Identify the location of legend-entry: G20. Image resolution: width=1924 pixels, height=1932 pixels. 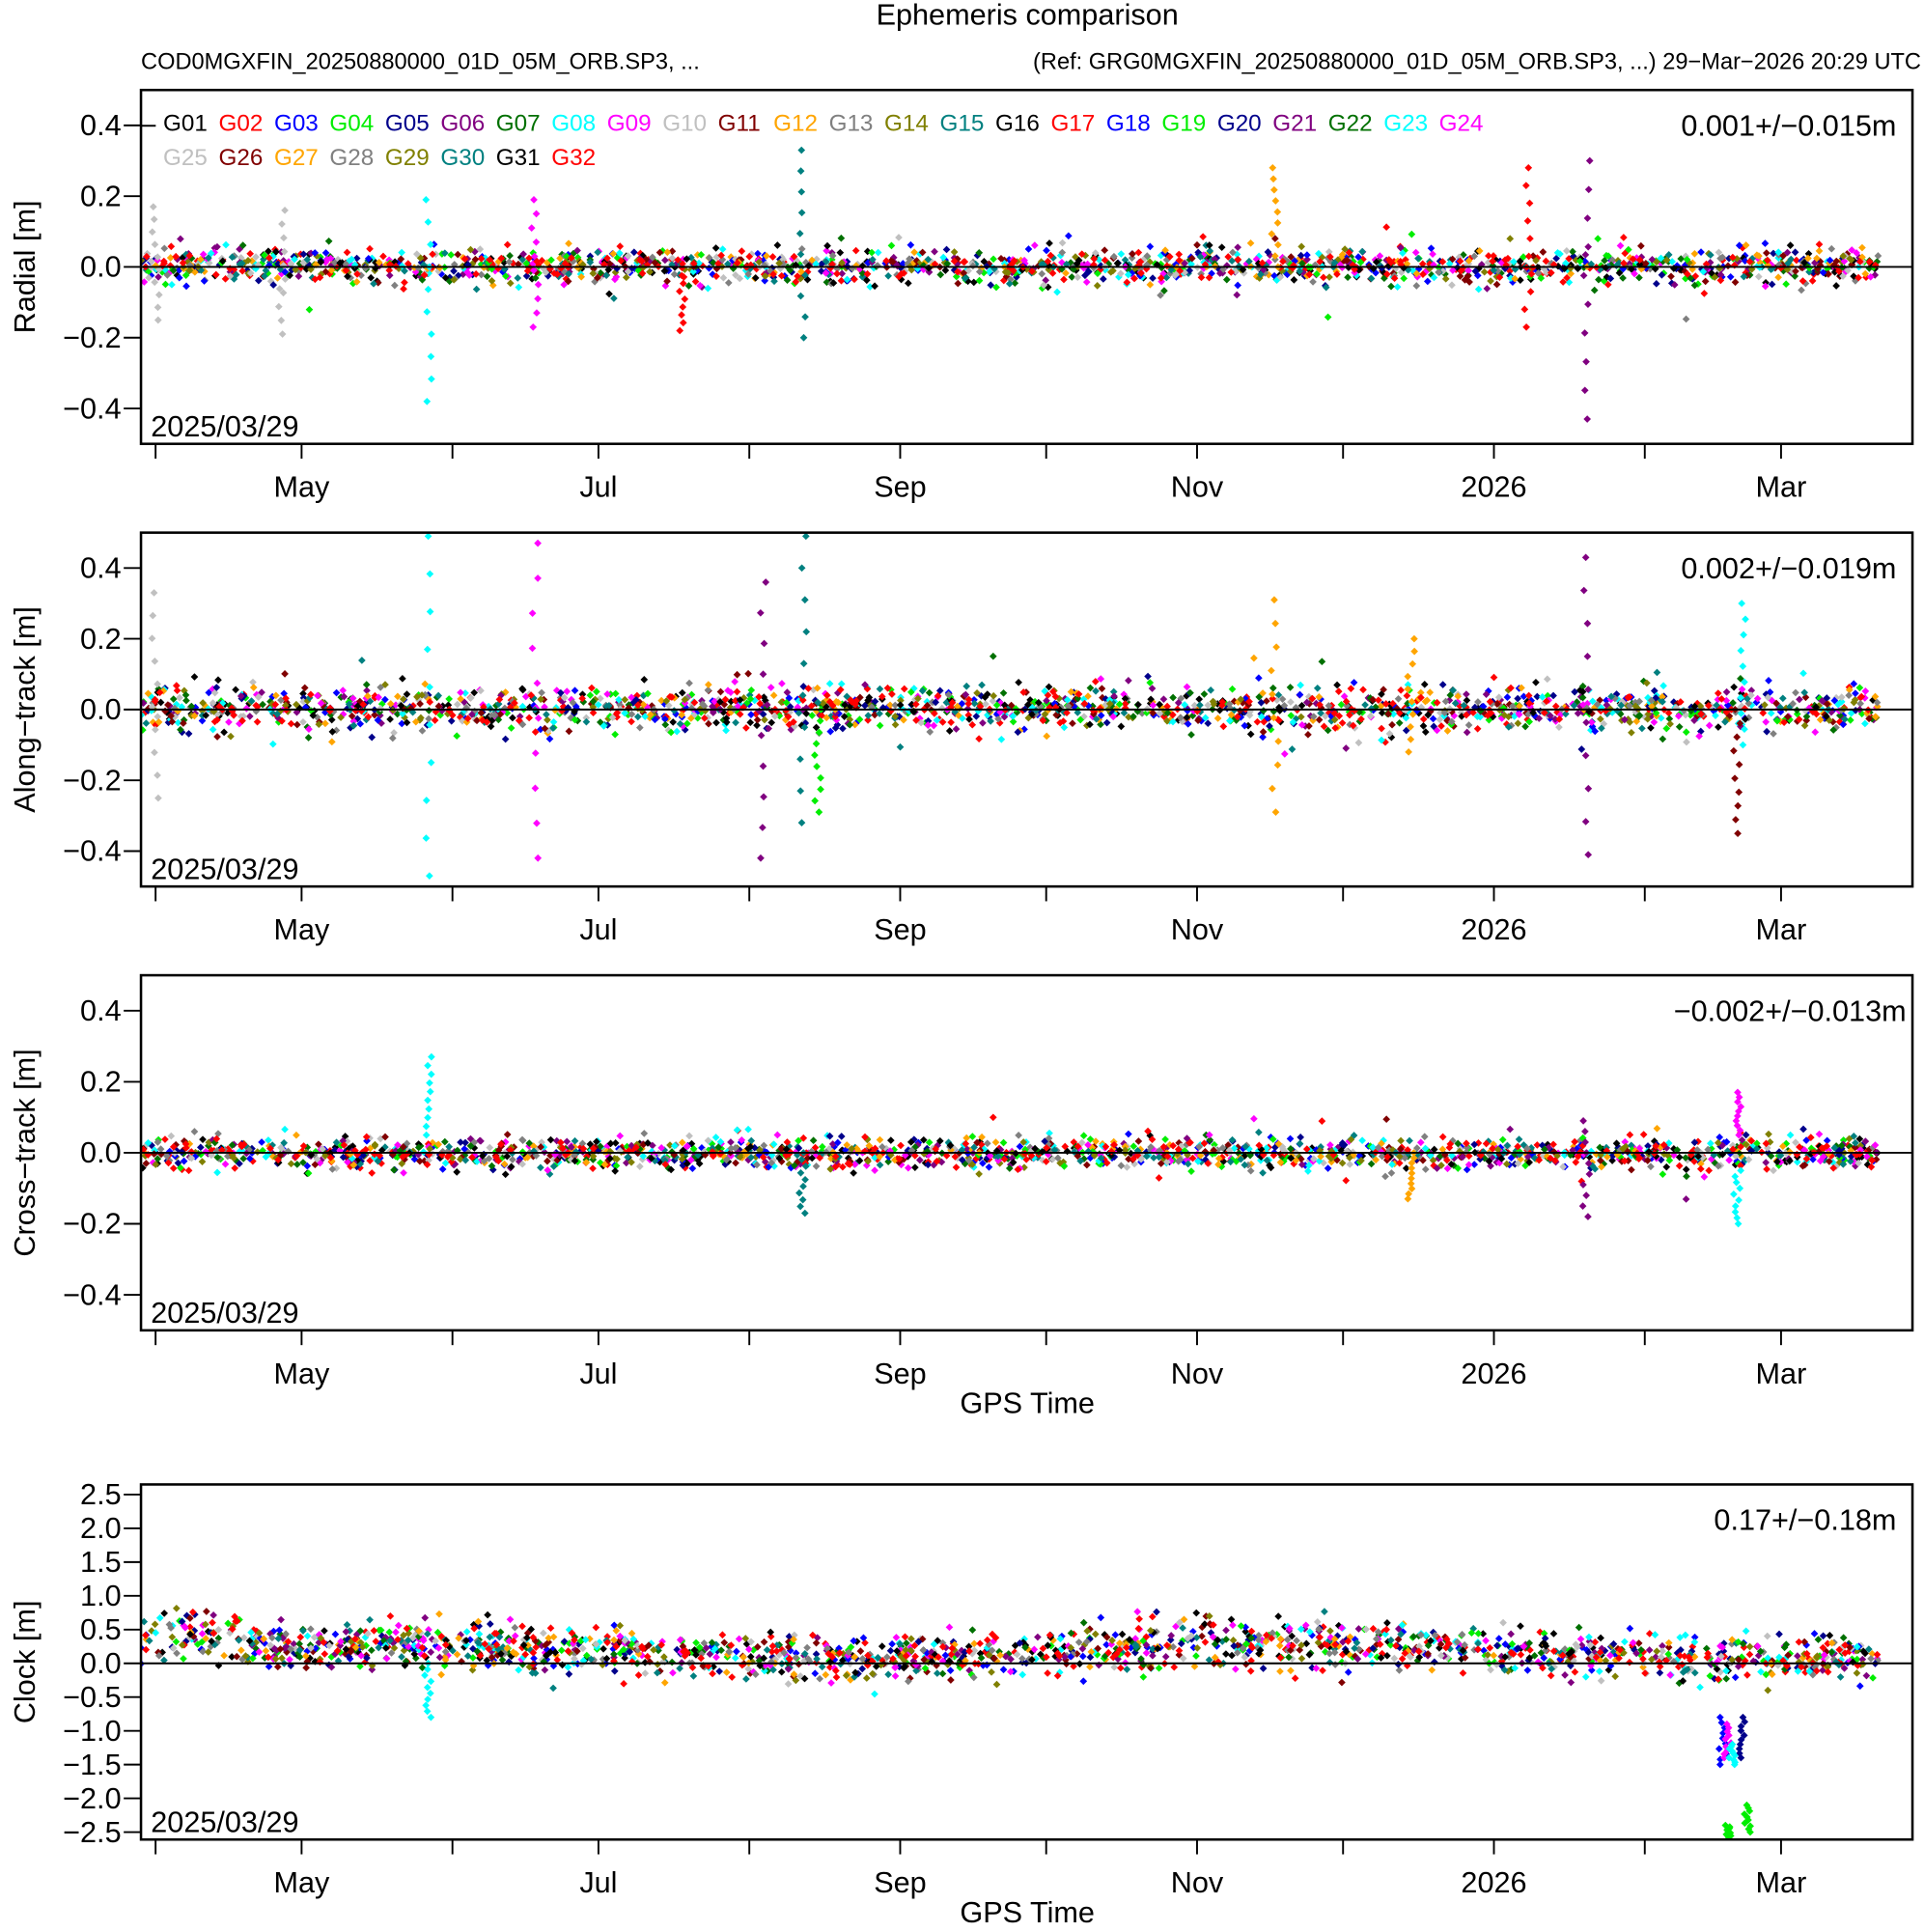
(1239, 123).